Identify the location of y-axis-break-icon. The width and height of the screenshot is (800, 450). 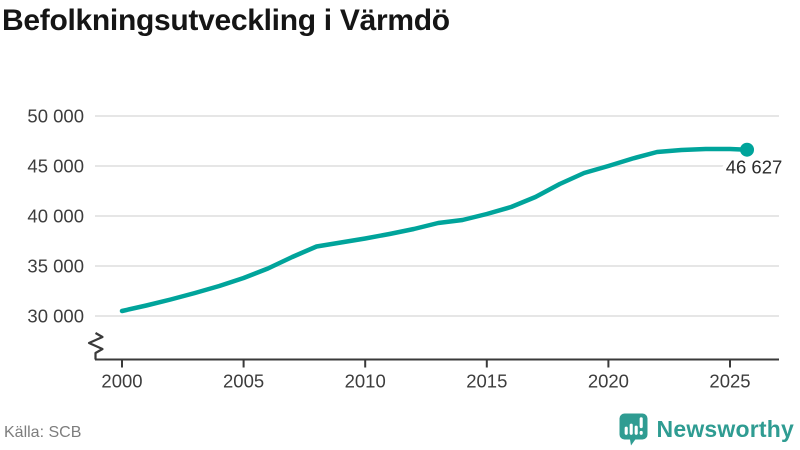
(95, 346).